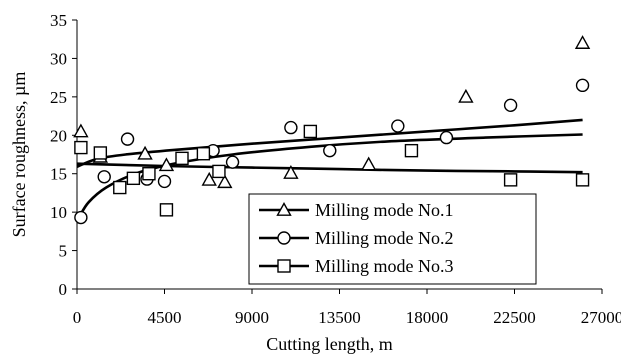 This screenshot has height=361, width=621. Describe the element at coordinates (19, 155) in the screenshot. I see `y-axis-title: Surface roughness, µm` at that location.